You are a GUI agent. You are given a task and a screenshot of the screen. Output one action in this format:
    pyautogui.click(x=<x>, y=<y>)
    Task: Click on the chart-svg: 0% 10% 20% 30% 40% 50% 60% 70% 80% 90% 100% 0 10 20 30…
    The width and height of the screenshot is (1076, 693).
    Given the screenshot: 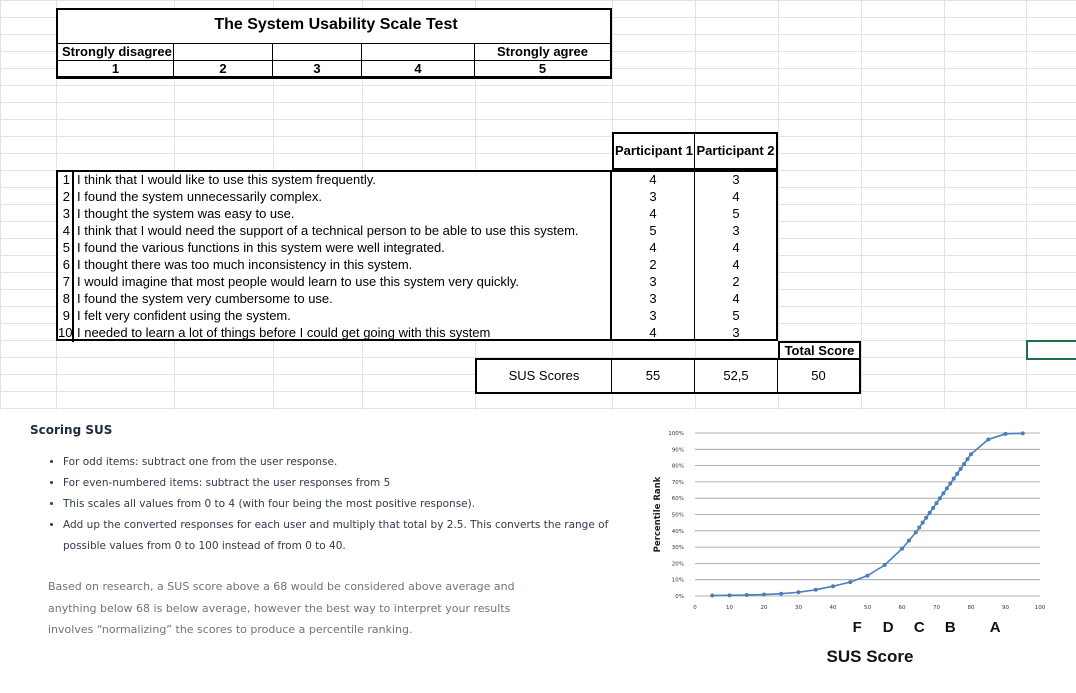 What is the action you would take?
    pyautogui.click(x=849, y=548)
    